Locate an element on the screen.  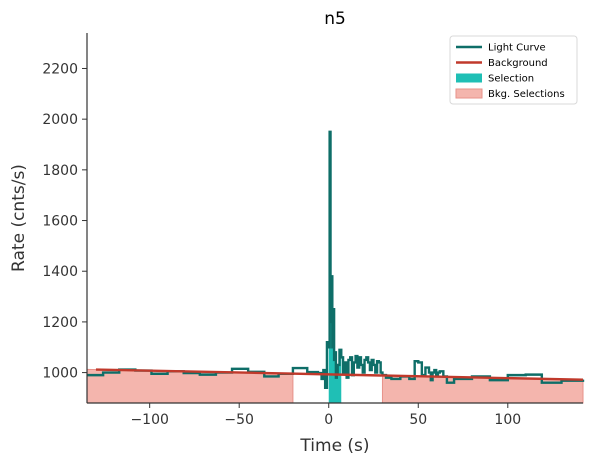
legend-label: Background is located at coordinates (518, 63).